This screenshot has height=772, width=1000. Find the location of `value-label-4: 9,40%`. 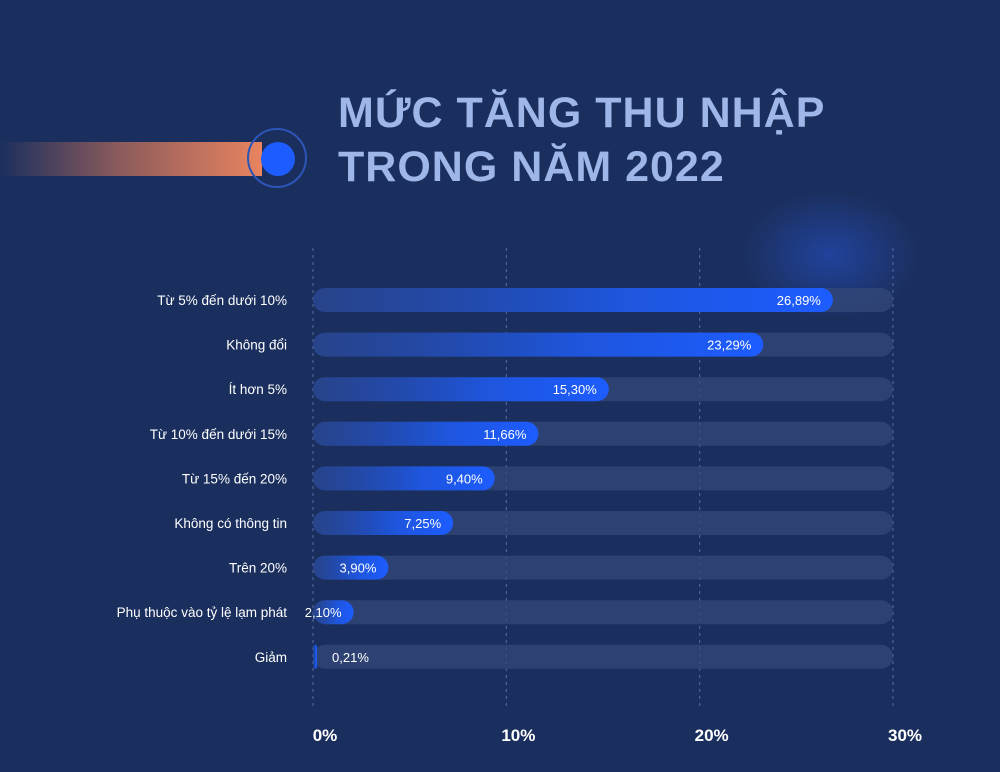

value-label-4: 9,40% is located at coordinates (464, 478).